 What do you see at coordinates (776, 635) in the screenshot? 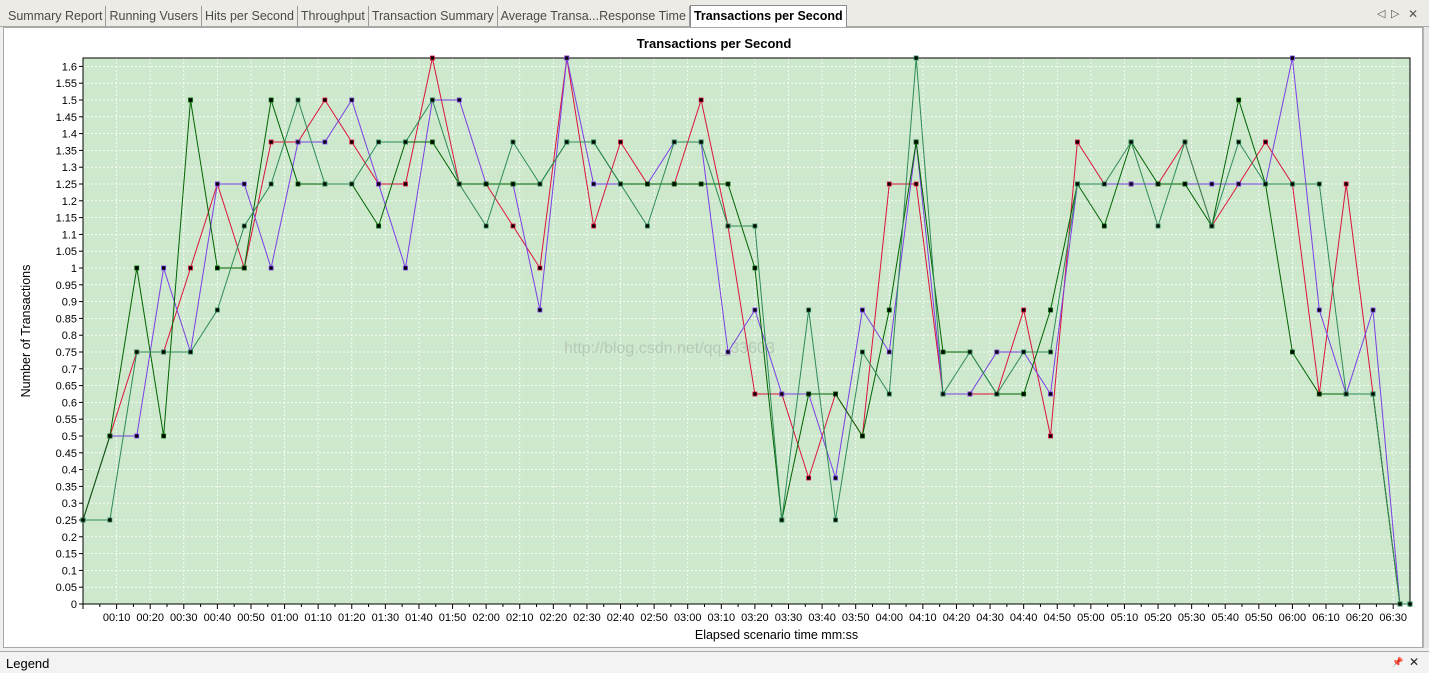
I see `x-axis-title: Elapsed scenario time mm:ss` at bounding box center [776, 635].